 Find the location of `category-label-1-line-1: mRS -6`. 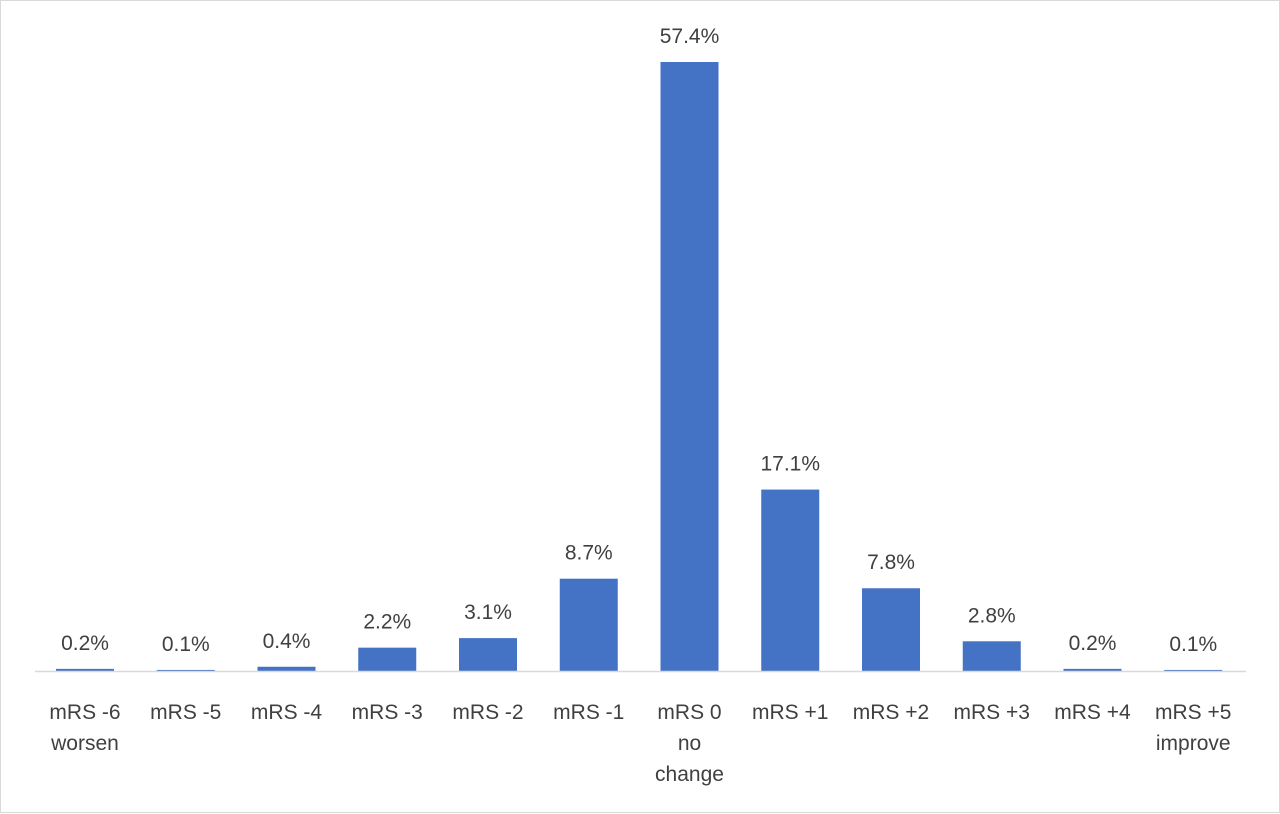

category-label-1-line-1: mRS -6 is located at coordinates (84, 712).